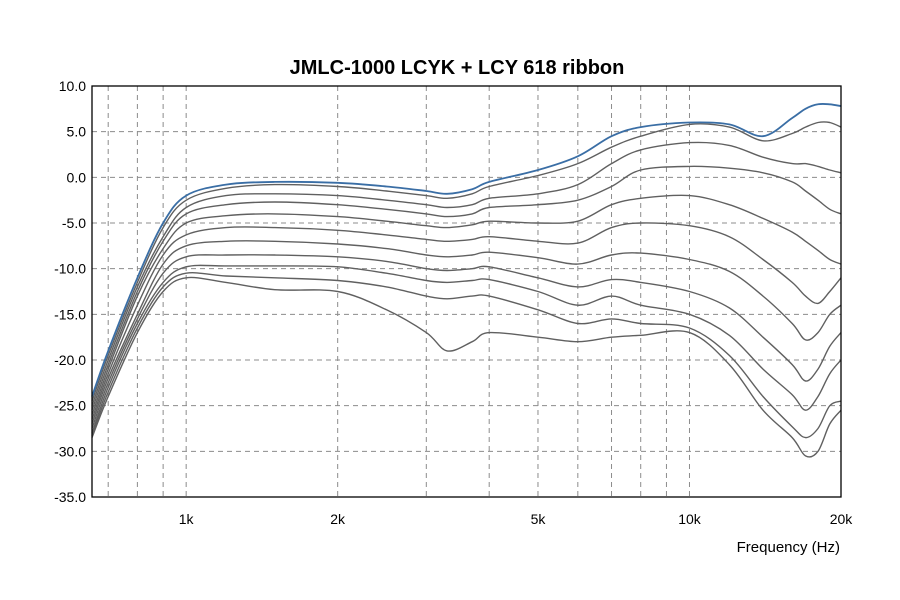  What do you see at coordinates (516, 519) in the screenshot?
I see `x-axis-ticks: 1k 2k 5k 10k 20k` at bounding box center [516, 519].